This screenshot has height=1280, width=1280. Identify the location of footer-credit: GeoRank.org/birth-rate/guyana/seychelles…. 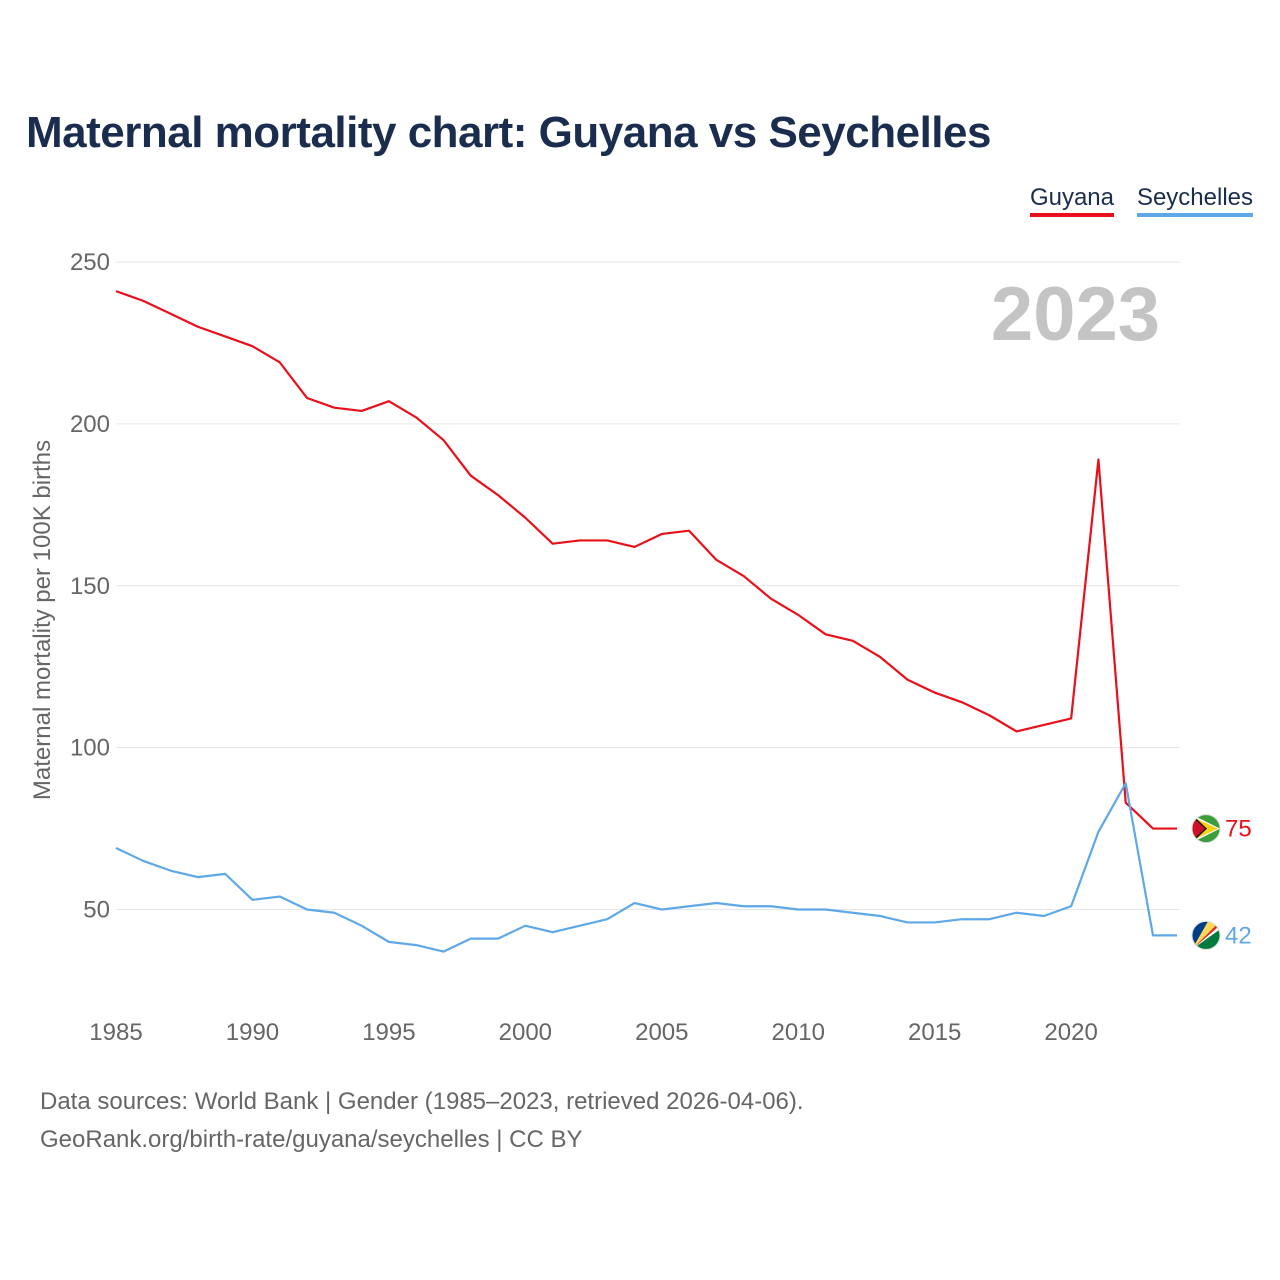
(311, 1139).